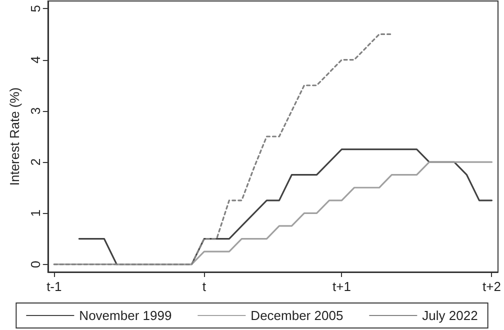  Describe the element at coordinates (14, 136) in the screenshot. I see `y-axis-title: Interest Rate (%)` at that location.